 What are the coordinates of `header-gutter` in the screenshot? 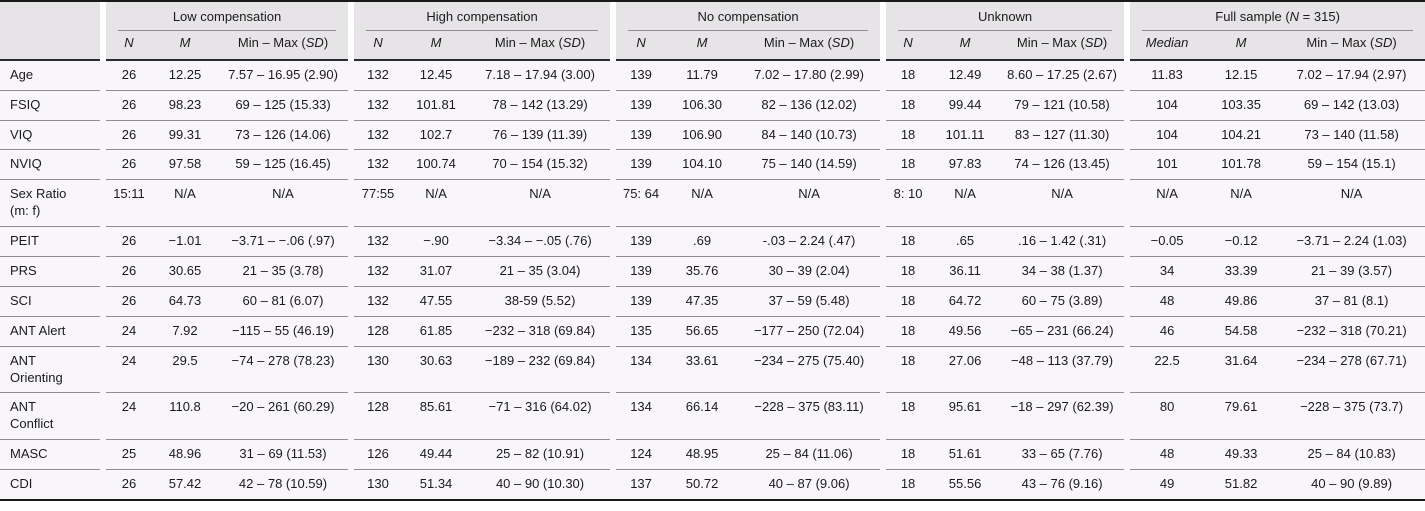 It's located at (883, 31).